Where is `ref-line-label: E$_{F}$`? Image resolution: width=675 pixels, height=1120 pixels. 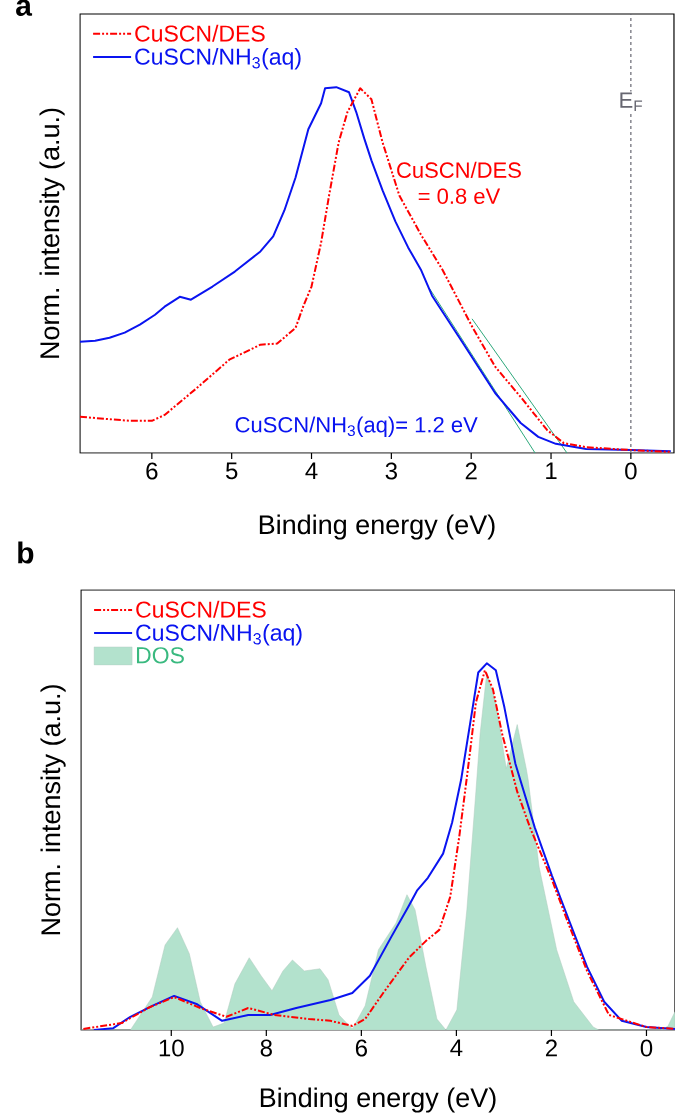 ref-line-label: E$_{F}$ is located at coordinates (631, 102).